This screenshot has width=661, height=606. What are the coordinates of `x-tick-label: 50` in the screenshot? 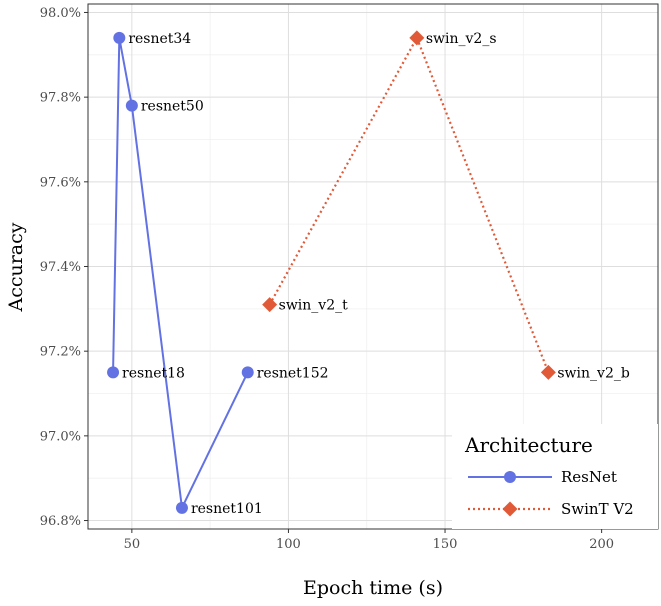 It's located at (132, 544).